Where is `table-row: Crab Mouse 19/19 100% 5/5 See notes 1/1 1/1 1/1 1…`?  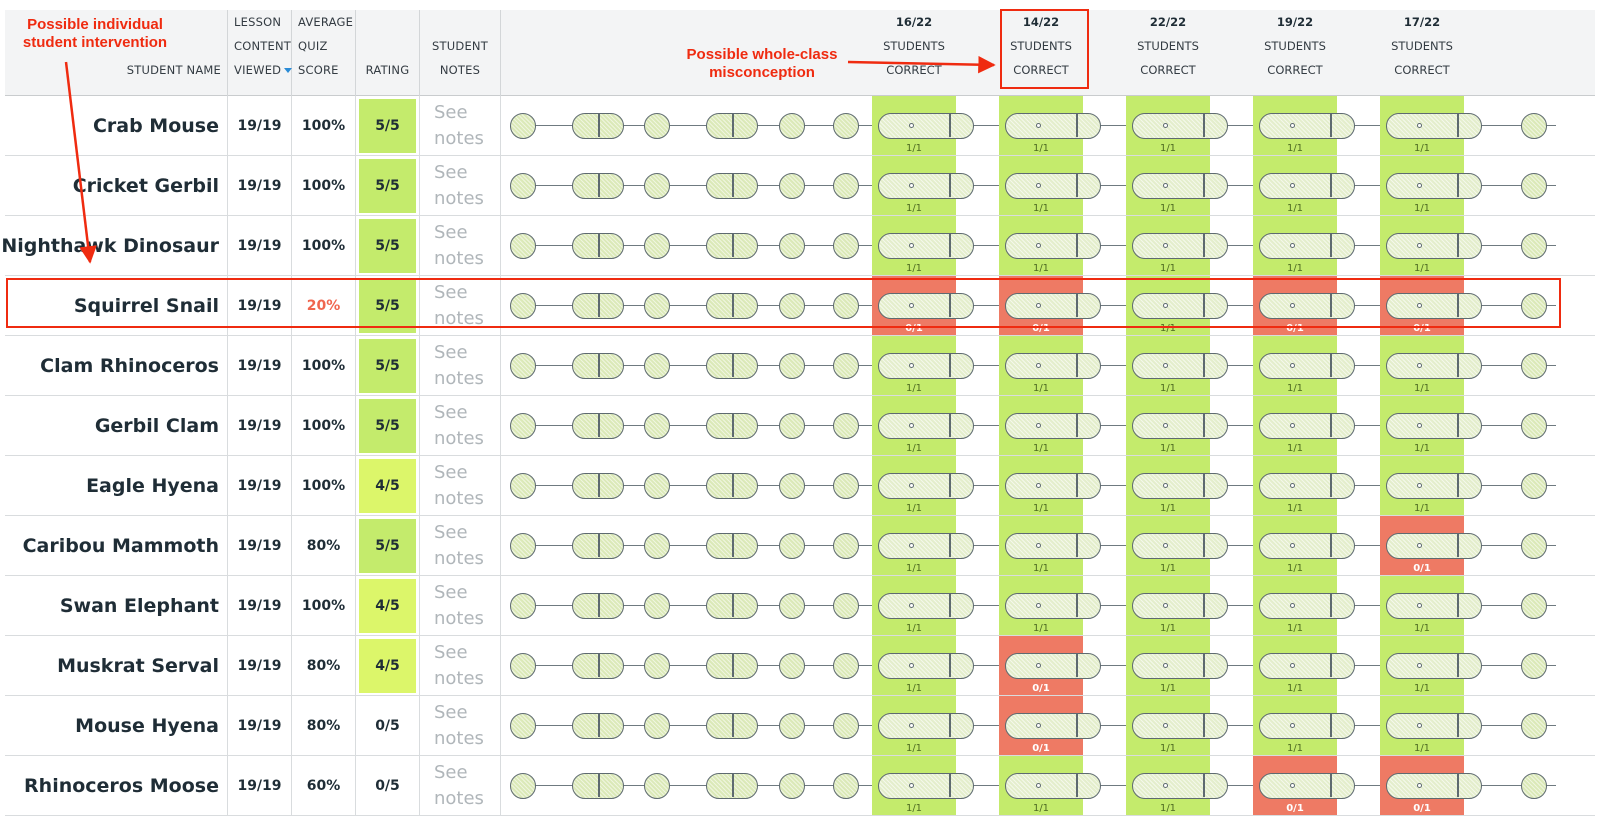 table-row: Crab Mouse 19/19 100% 5/5 See notes 1/1 1/1 1/1 1… is located at coordinates (800, 126).